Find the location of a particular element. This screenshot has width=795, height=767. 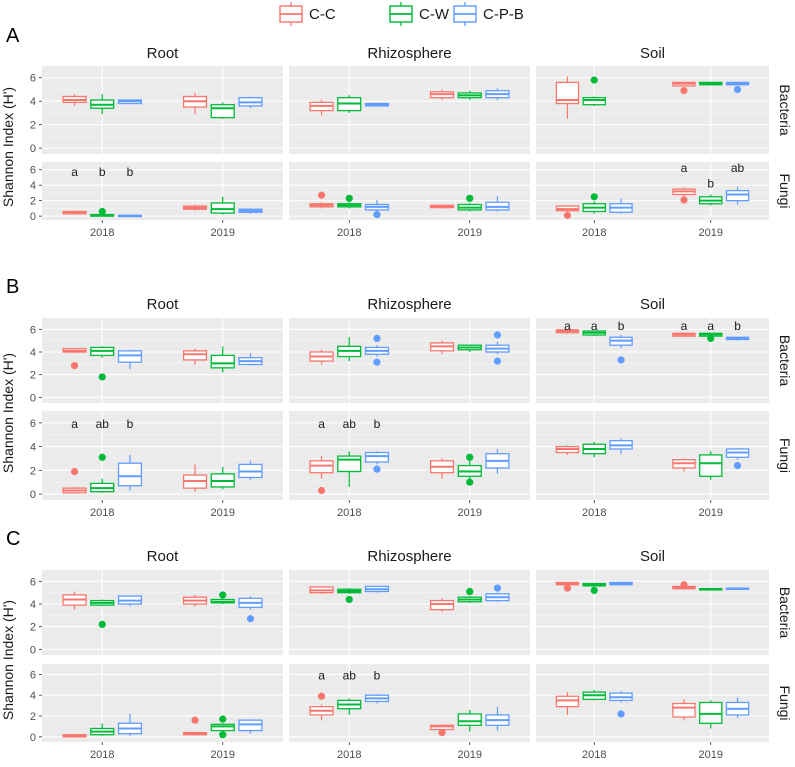

facet-soil-fungi is located at coordinates (652, 702).